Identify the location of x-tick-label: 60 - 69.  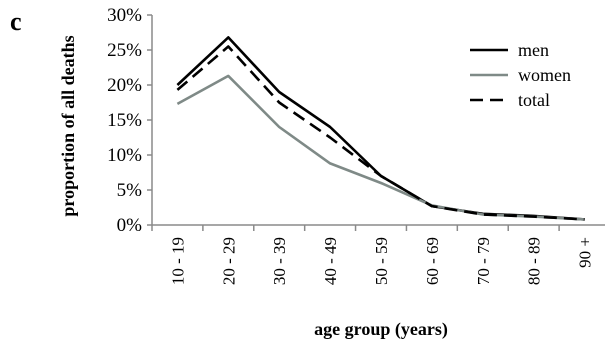
(432, 261).